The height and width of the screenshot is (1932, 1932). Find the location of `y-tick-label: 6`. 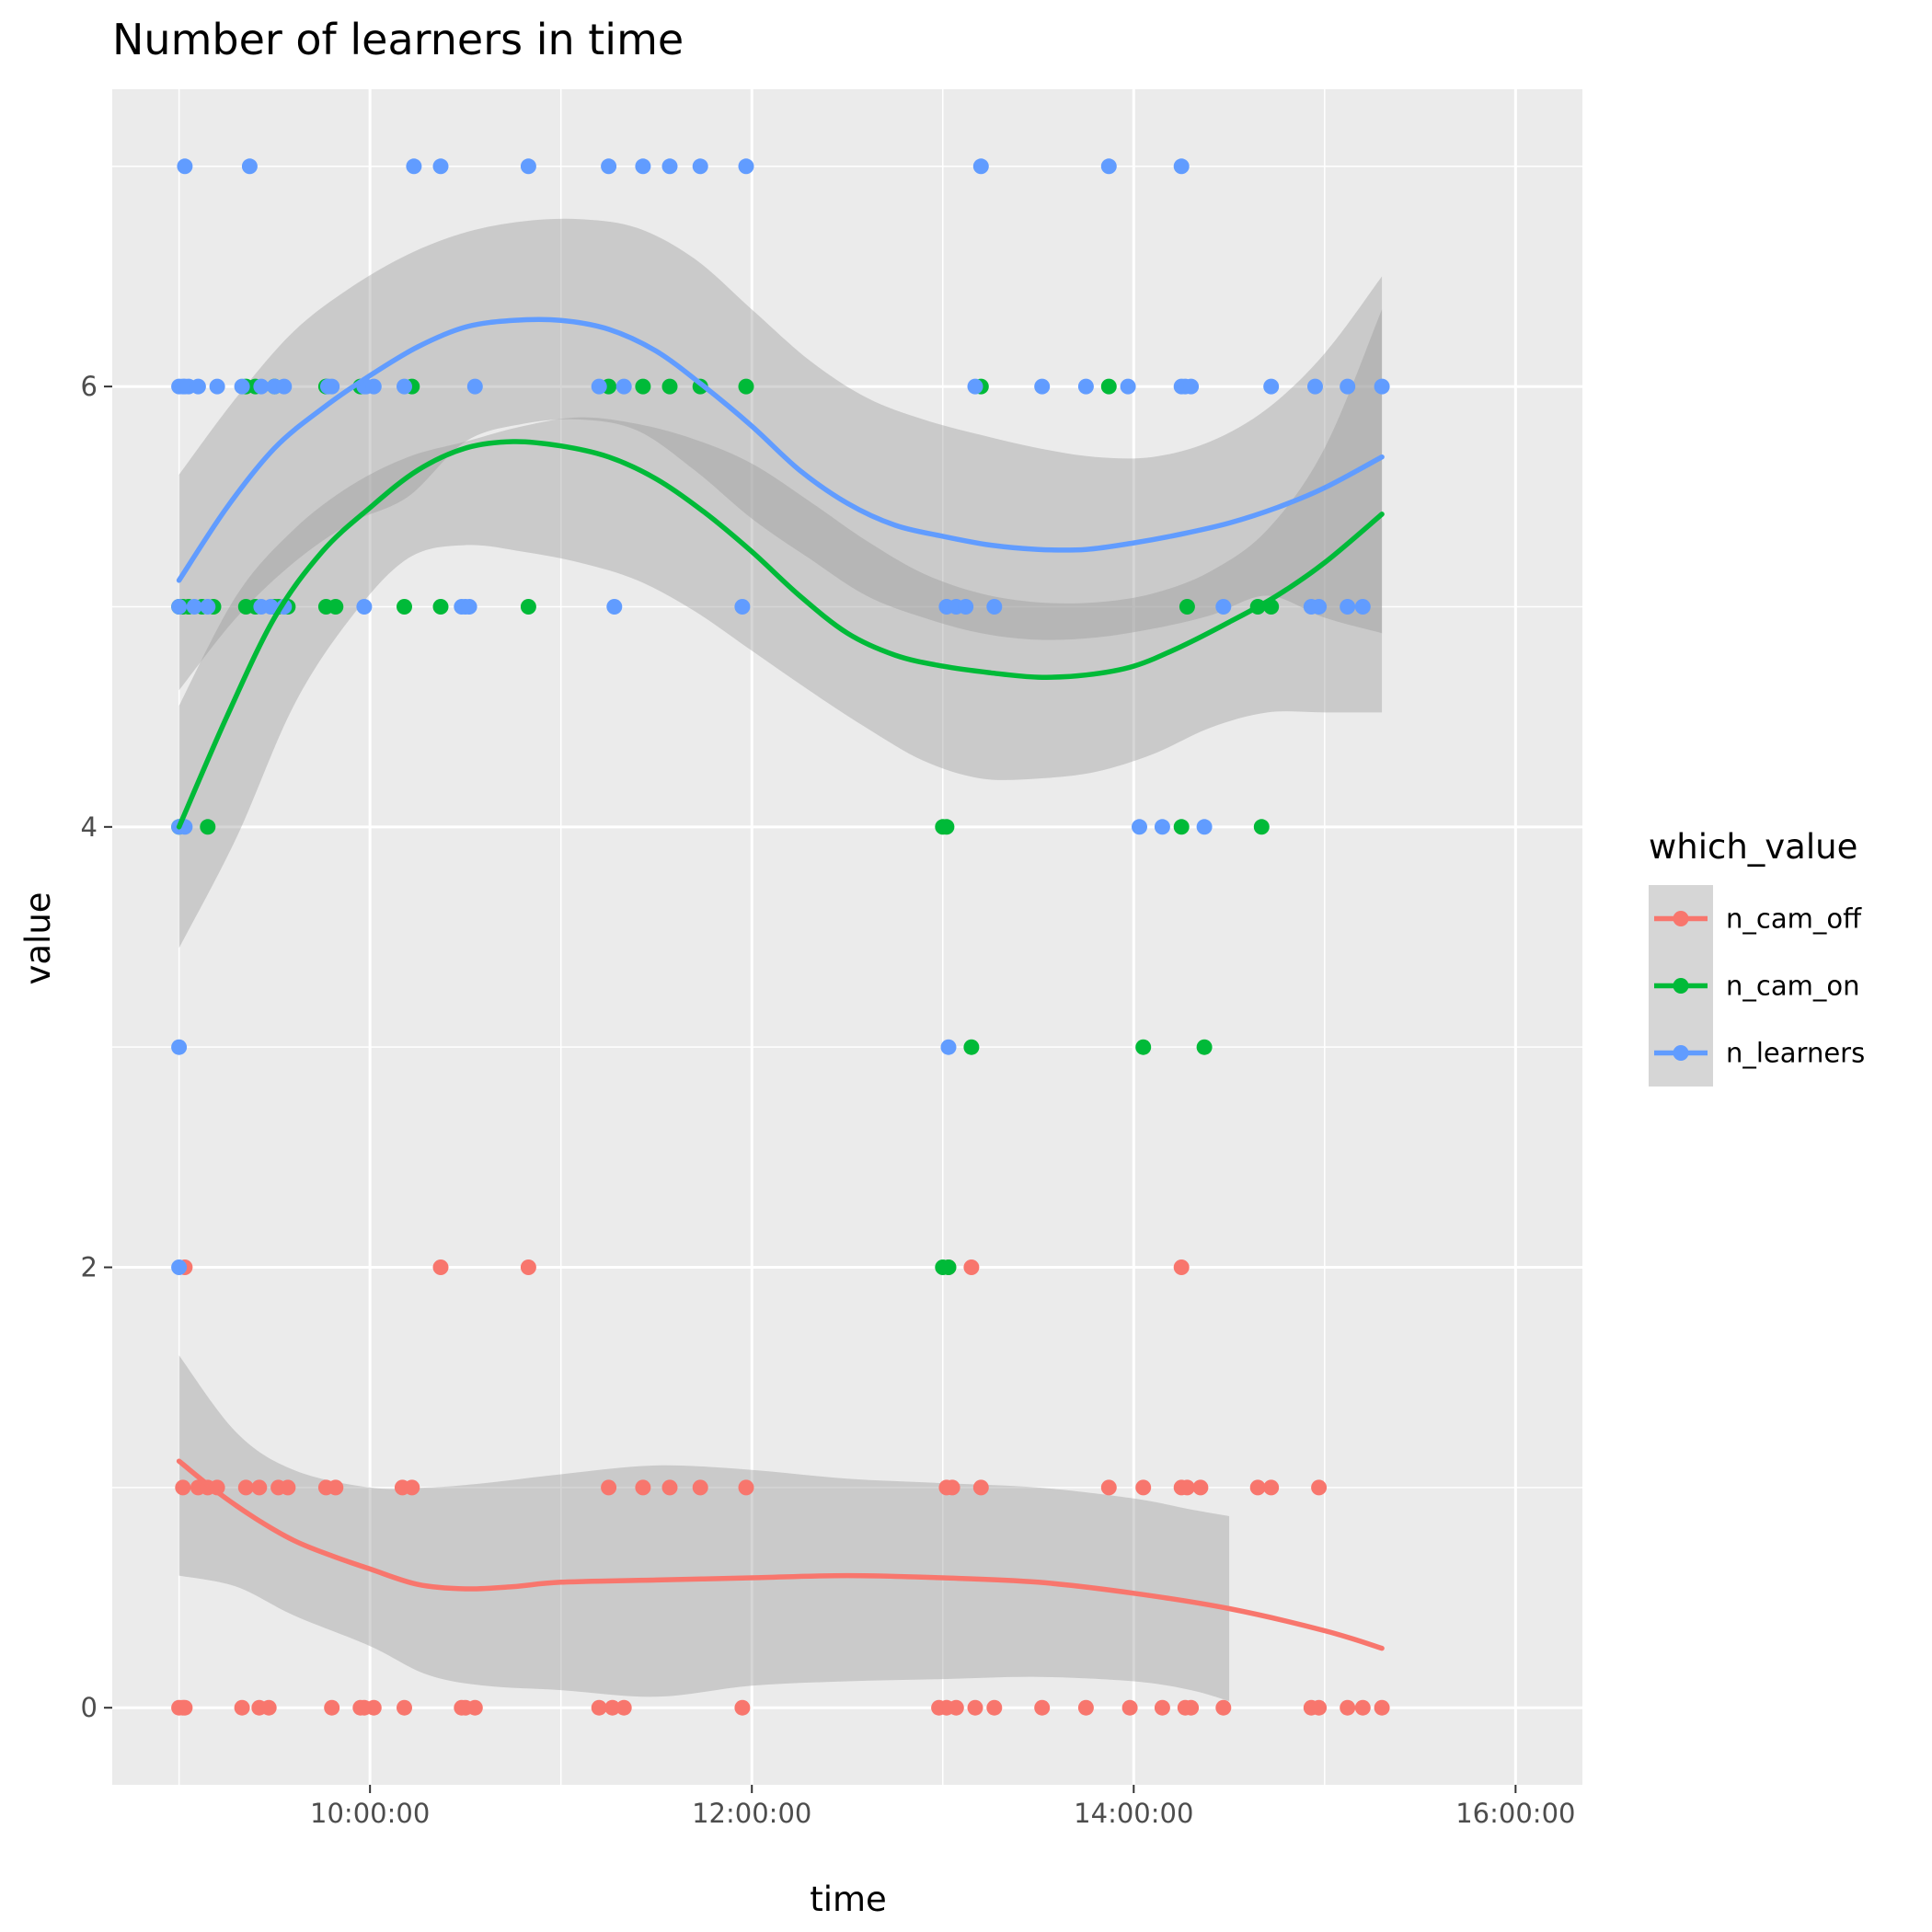

y-tick-label: 6 is located at coordinates (89, 386).